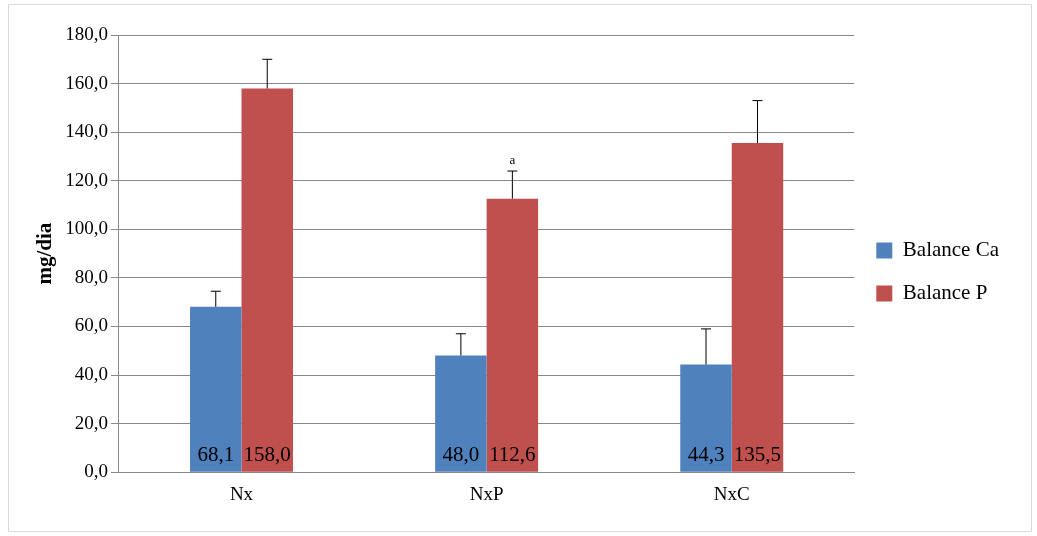 The width and height of the screenshot is (1037, 536). I want to click on y-tick-label: 140,0, so click(86, 131).